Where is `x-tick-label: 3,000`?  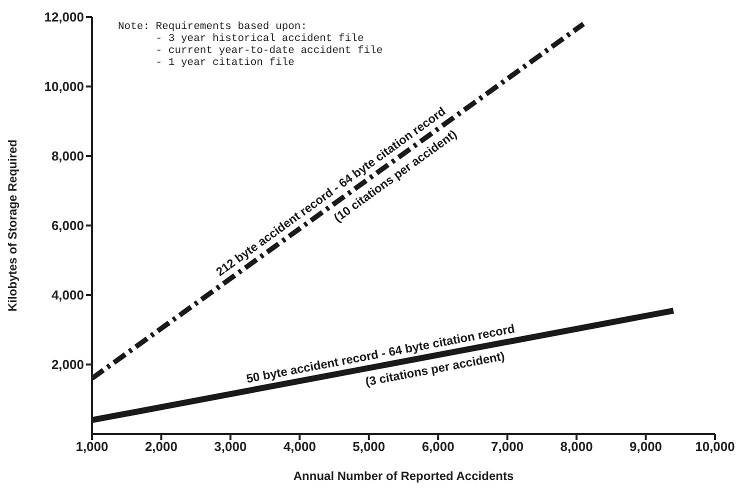
x-tick-label: 3,000 is located at coordinates (230, 446).